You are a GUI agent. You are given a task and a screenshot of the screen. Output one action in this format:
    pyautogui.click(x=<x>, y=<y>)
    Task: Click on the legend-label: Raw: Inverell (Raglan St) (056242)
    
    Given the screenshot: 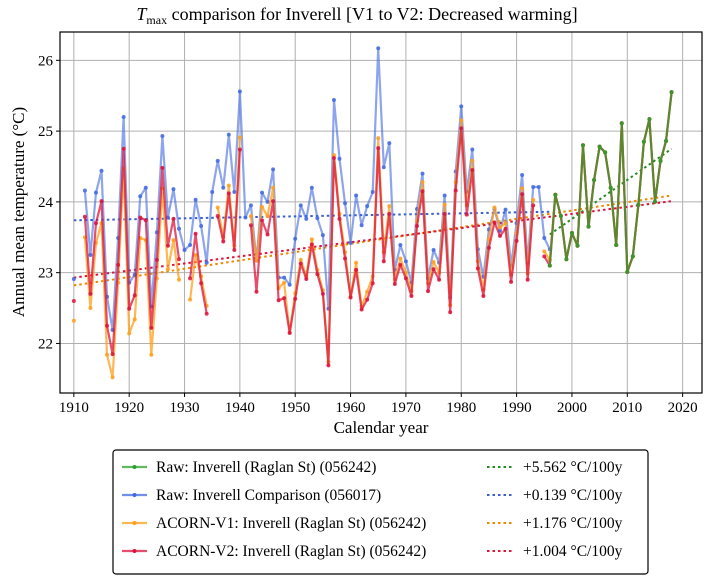 What is the action you would take?
    pyautogui.click(x=266, y=467)
    